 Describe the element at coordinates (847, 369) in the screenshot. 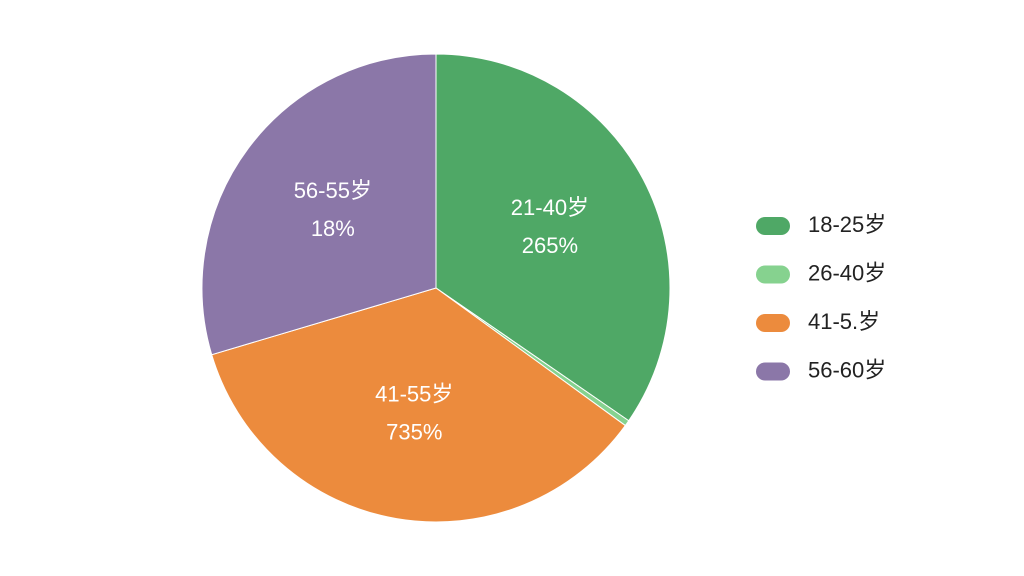

I see `legend-label: 56-60岁` at that location.